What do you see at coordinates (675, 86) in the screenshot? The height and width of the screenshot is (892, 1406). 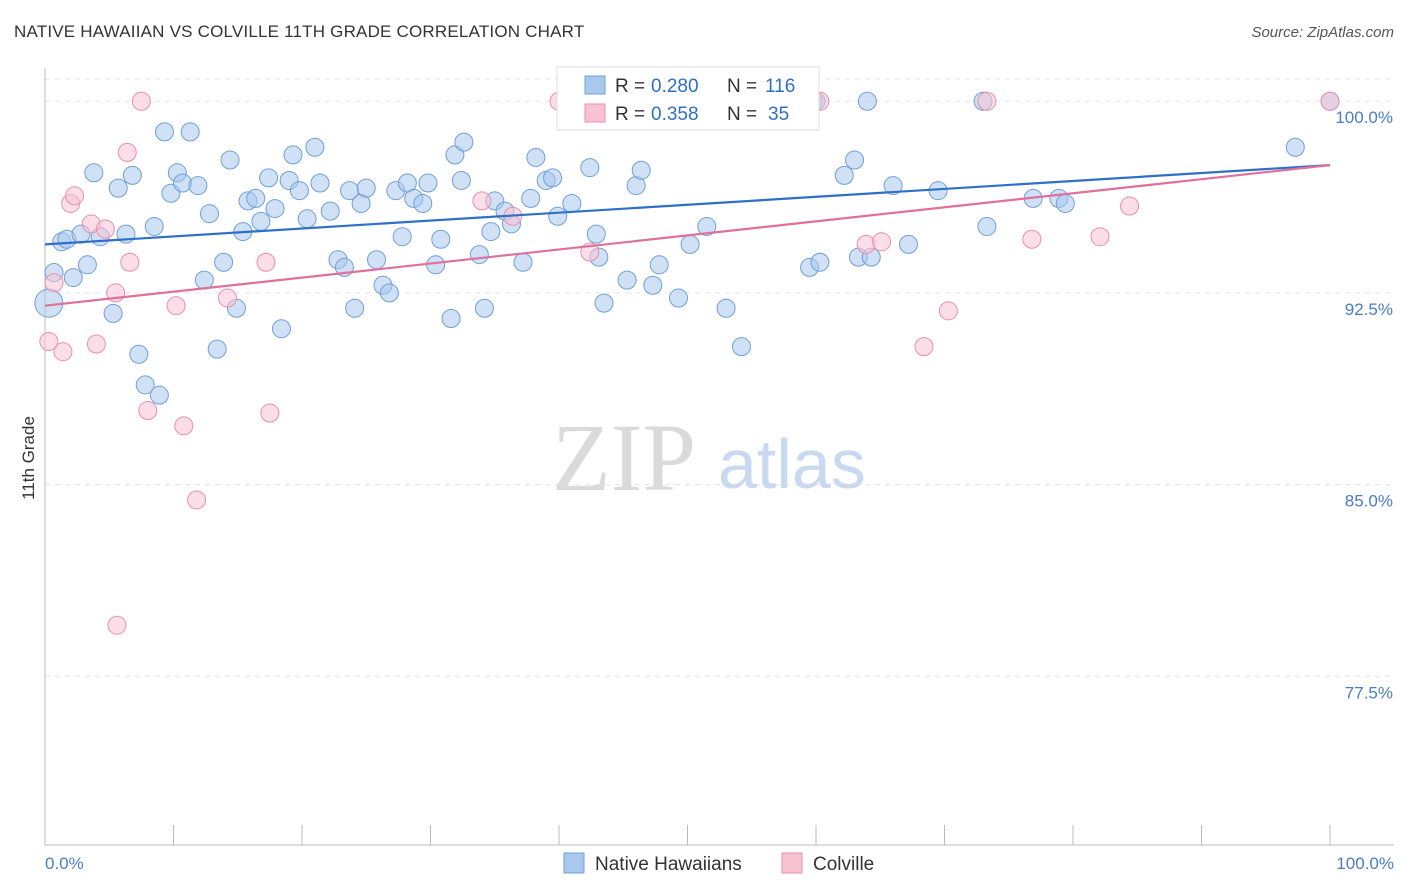 I see `legend-r-value-1: 0.280` at bounding box center [675, 86].